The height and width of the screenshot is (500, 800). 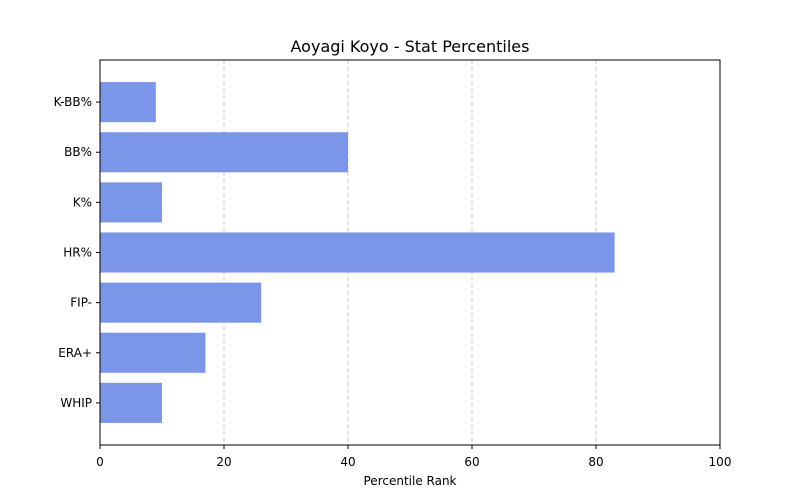 What do you see at coordinates (81, 303) in the screenshot?
I see `y-tick-label: FIP-` at bounding box center [81, 303].